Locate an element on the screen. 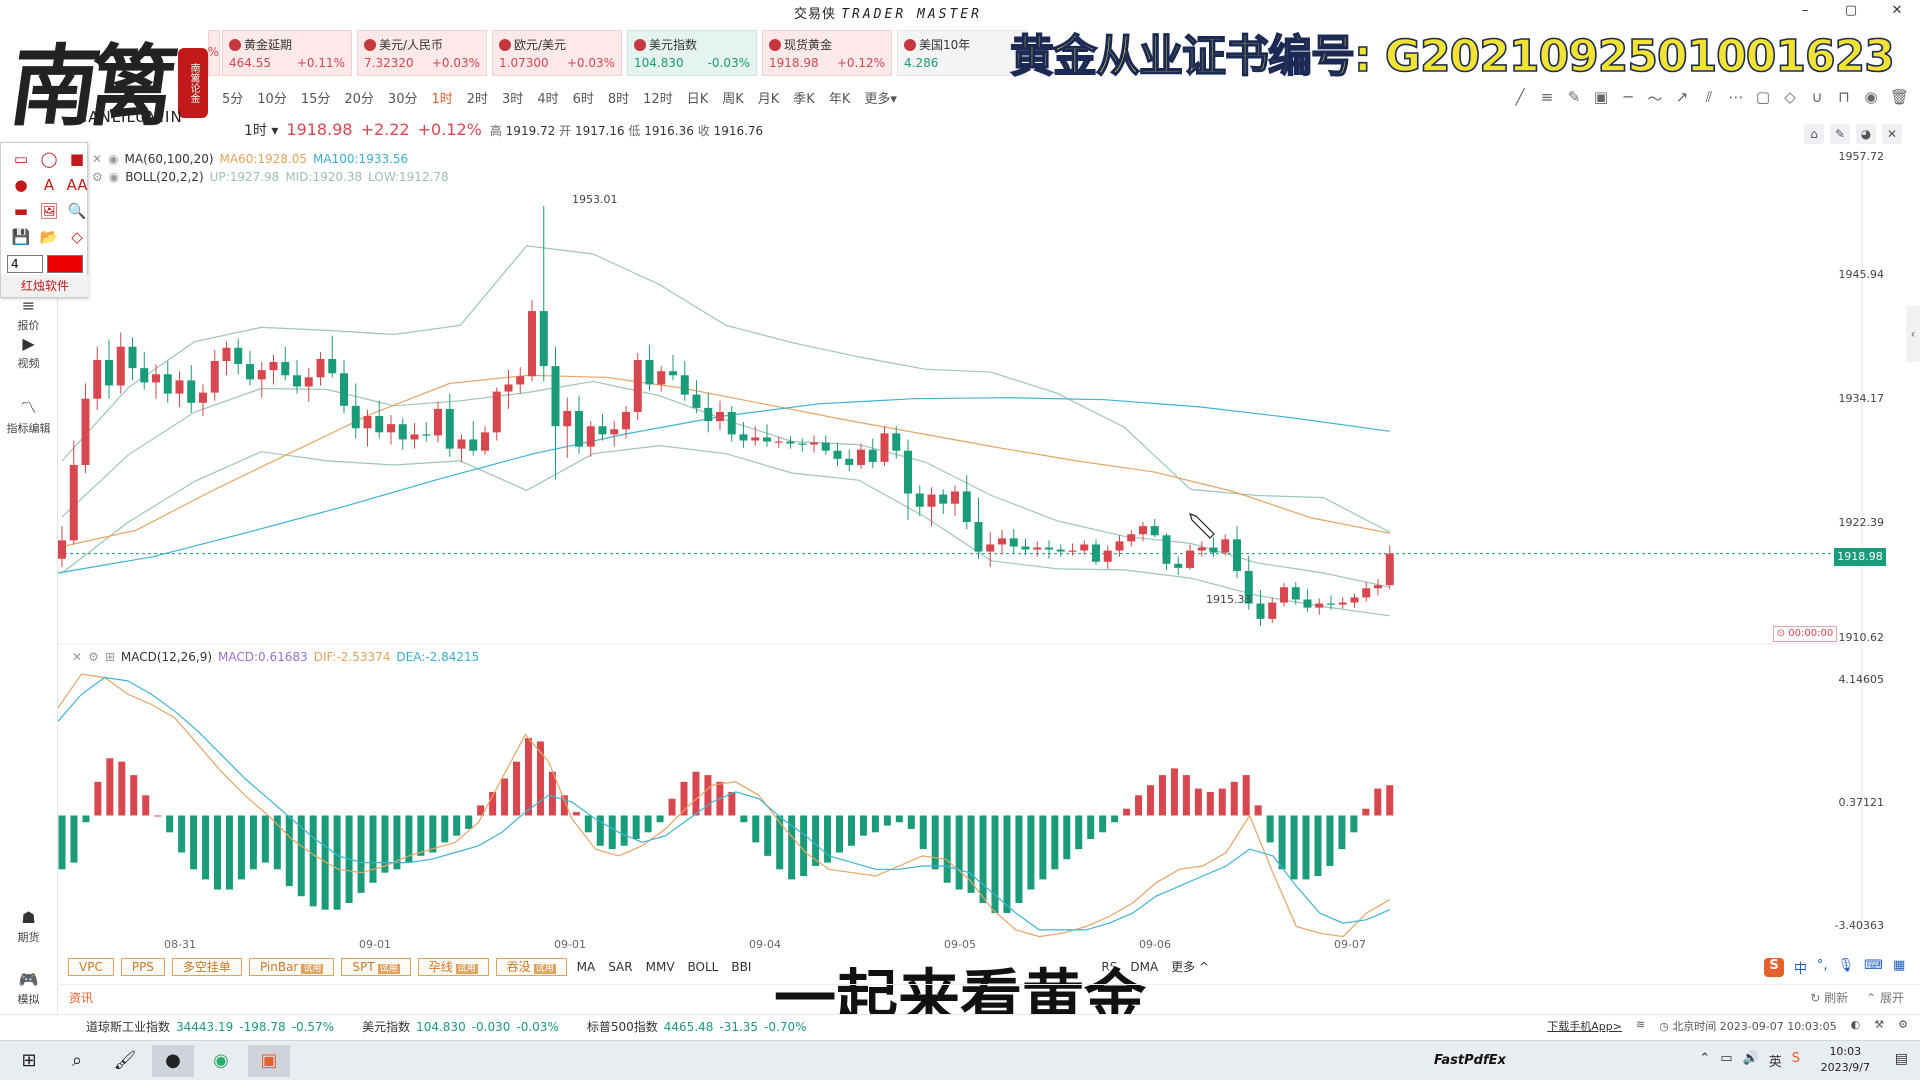 Image resolution: width=1920 pixels, height=1080 pixels. trial-indicator-tag: SPT 试用 is located at coordinates (376, 967).